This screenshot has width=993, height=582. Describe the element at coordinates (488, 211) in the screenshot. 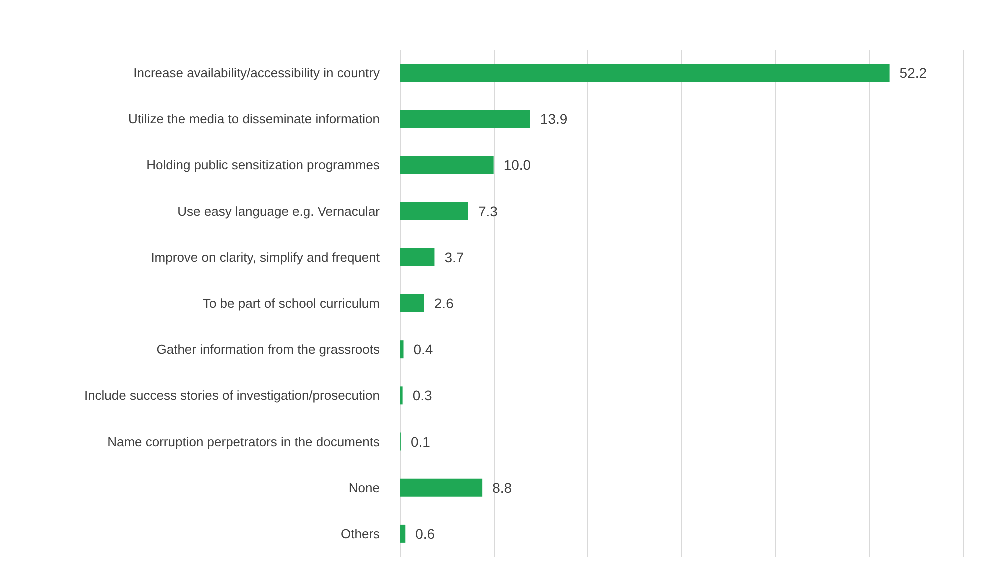

I see `data-label: 7.3` at that location.